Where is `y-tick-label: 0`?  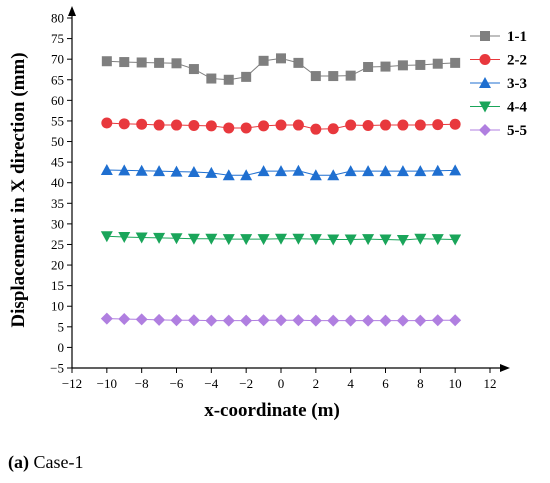 y-tick-label: 0 is located at coordinates (61, 347).